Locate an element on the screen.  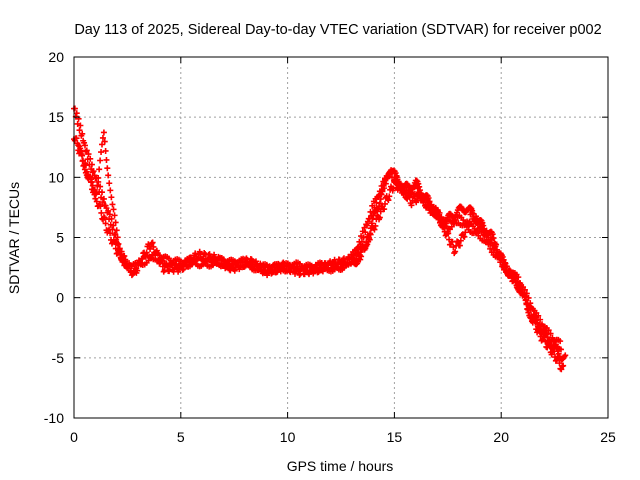
y-tick-label: 5 is located at coordinates (60, 238).